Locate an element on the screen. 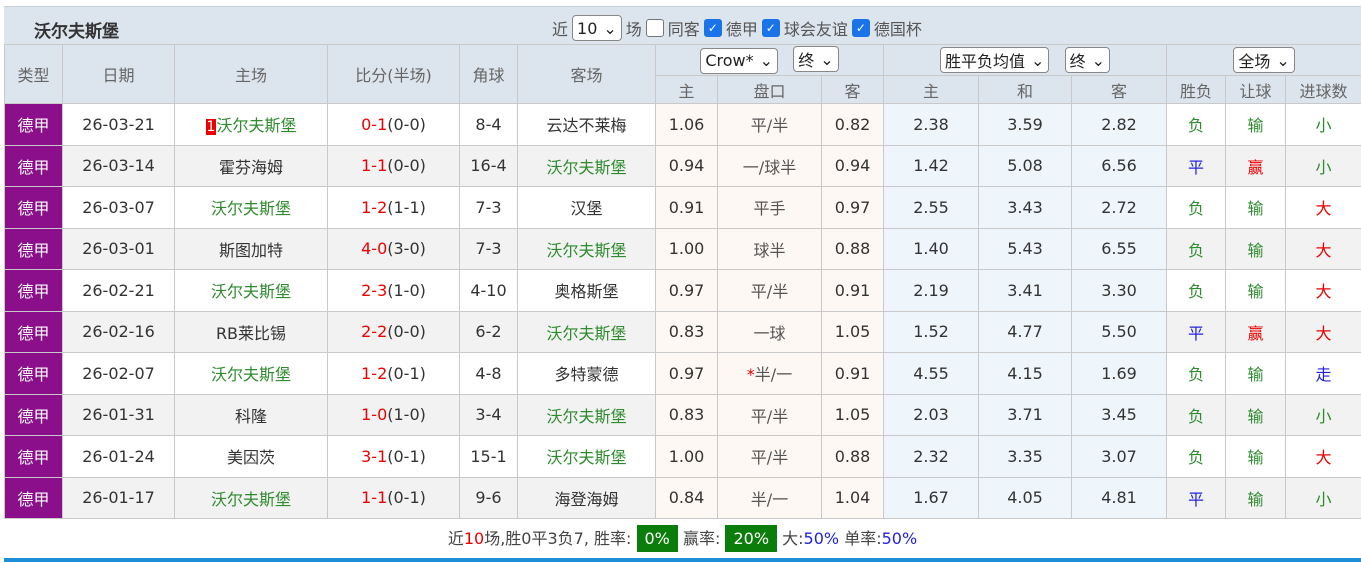  big-rate: 50% is located at coordinates (821, 538).